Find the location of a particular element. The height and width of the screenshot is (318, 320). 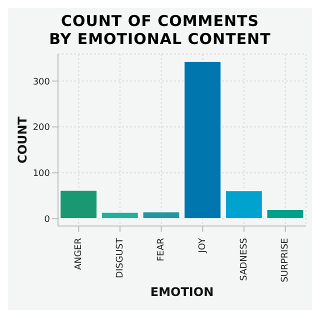

y-tick-label: 200 is located at coordinates (41, 128).